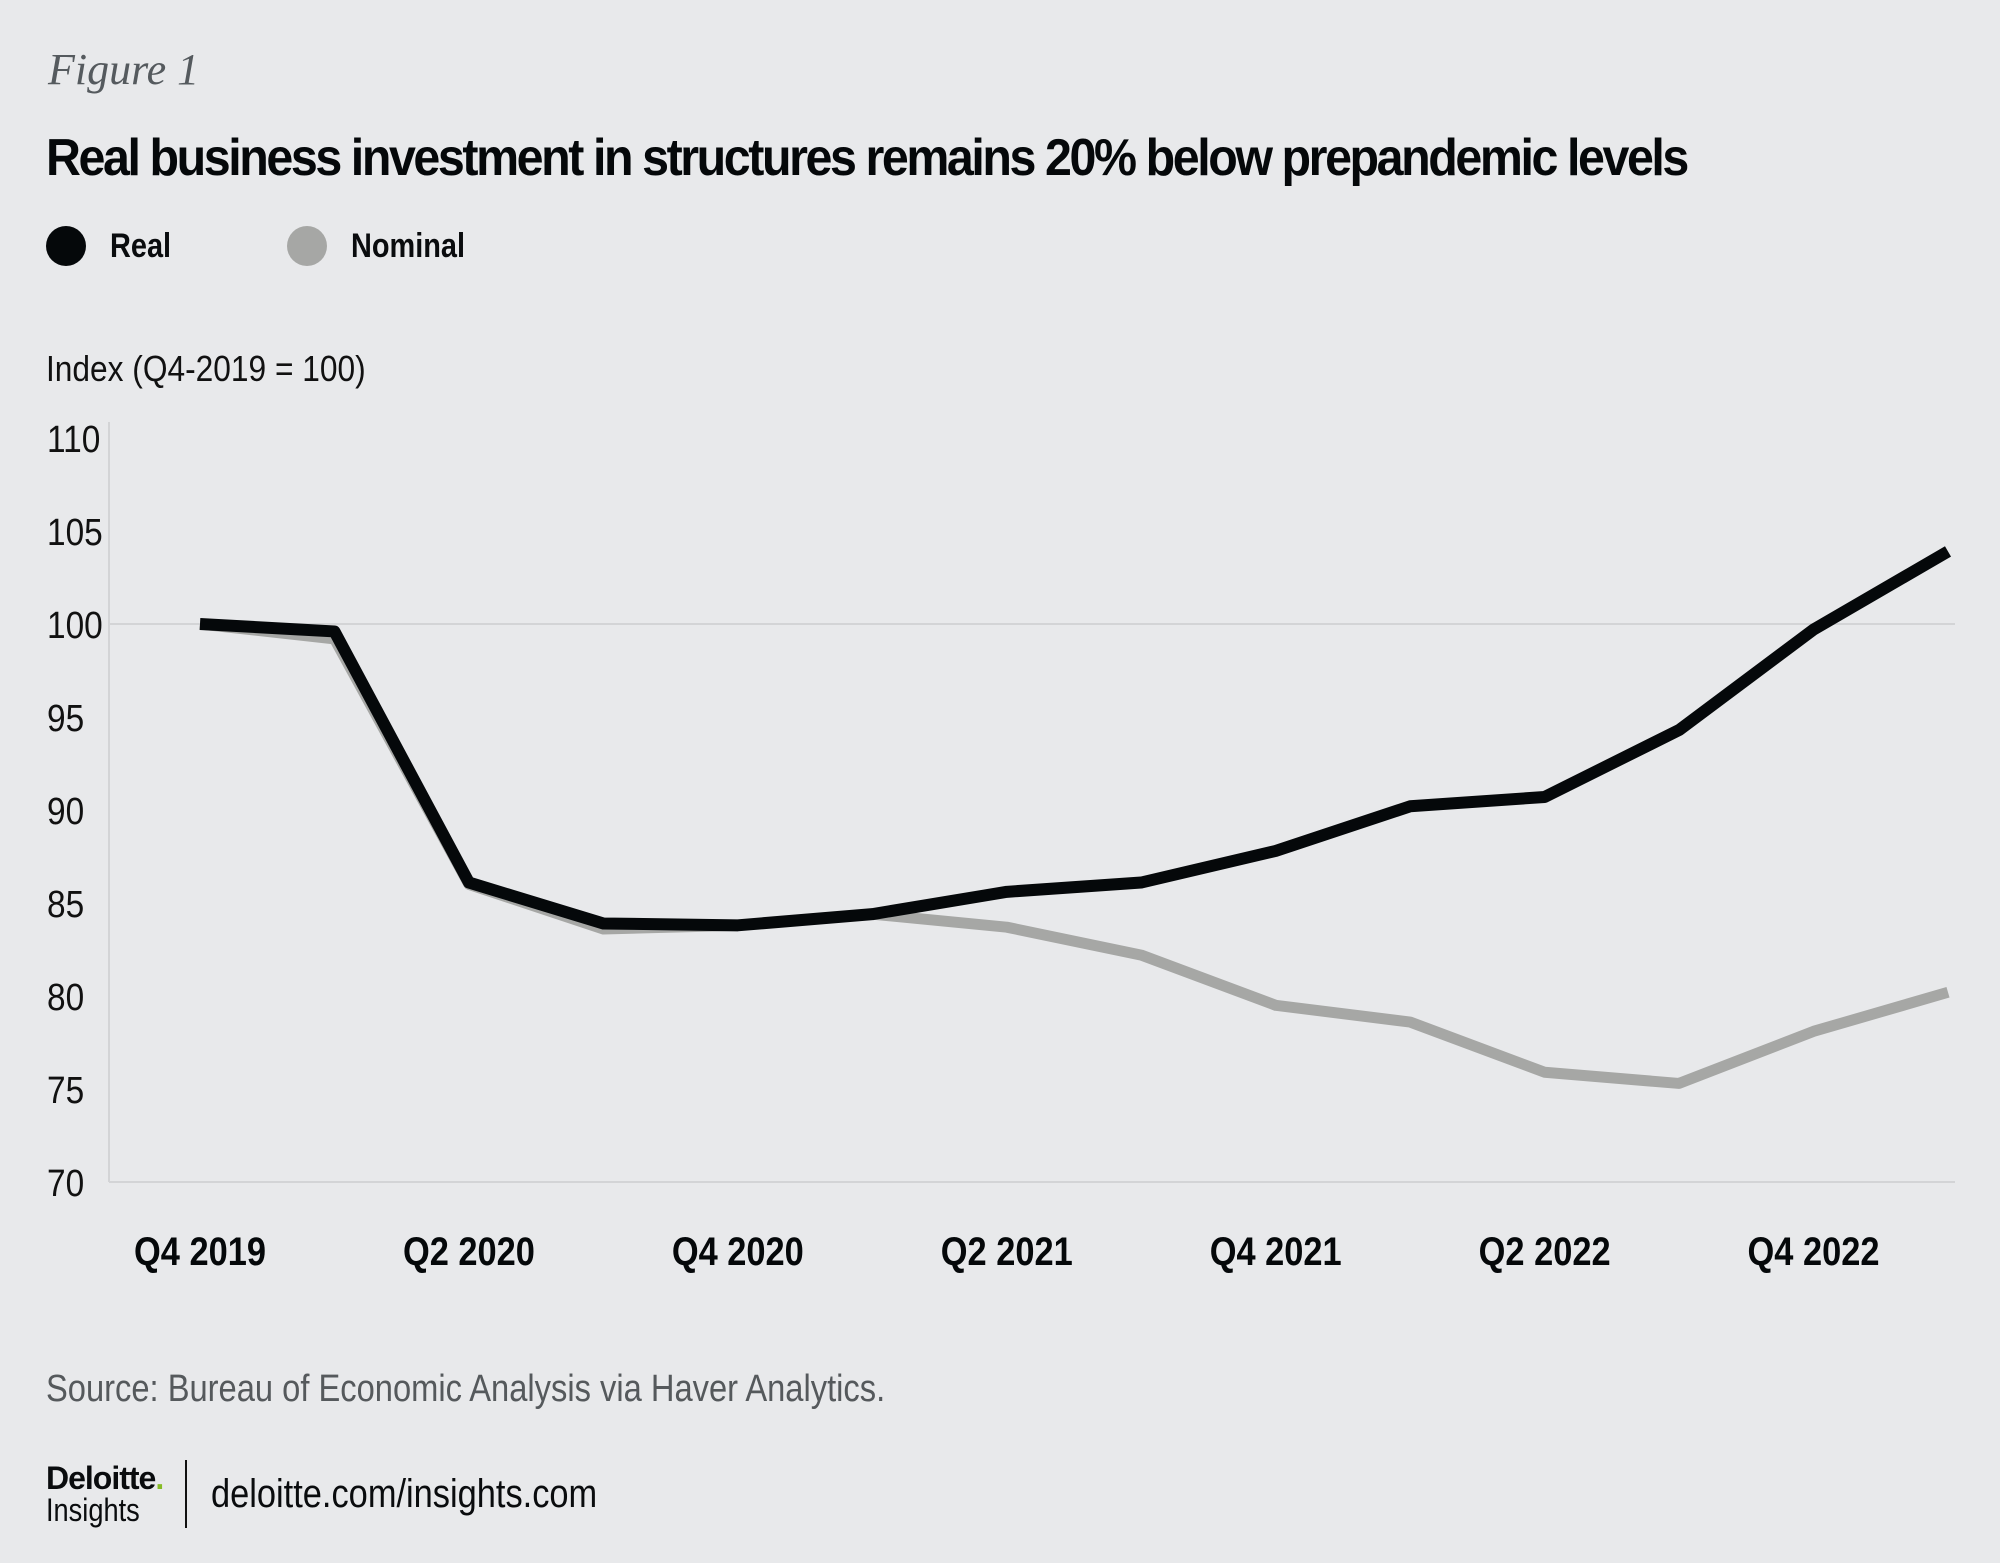  I want to click on y-tick-label: 80, so click(65, 997).